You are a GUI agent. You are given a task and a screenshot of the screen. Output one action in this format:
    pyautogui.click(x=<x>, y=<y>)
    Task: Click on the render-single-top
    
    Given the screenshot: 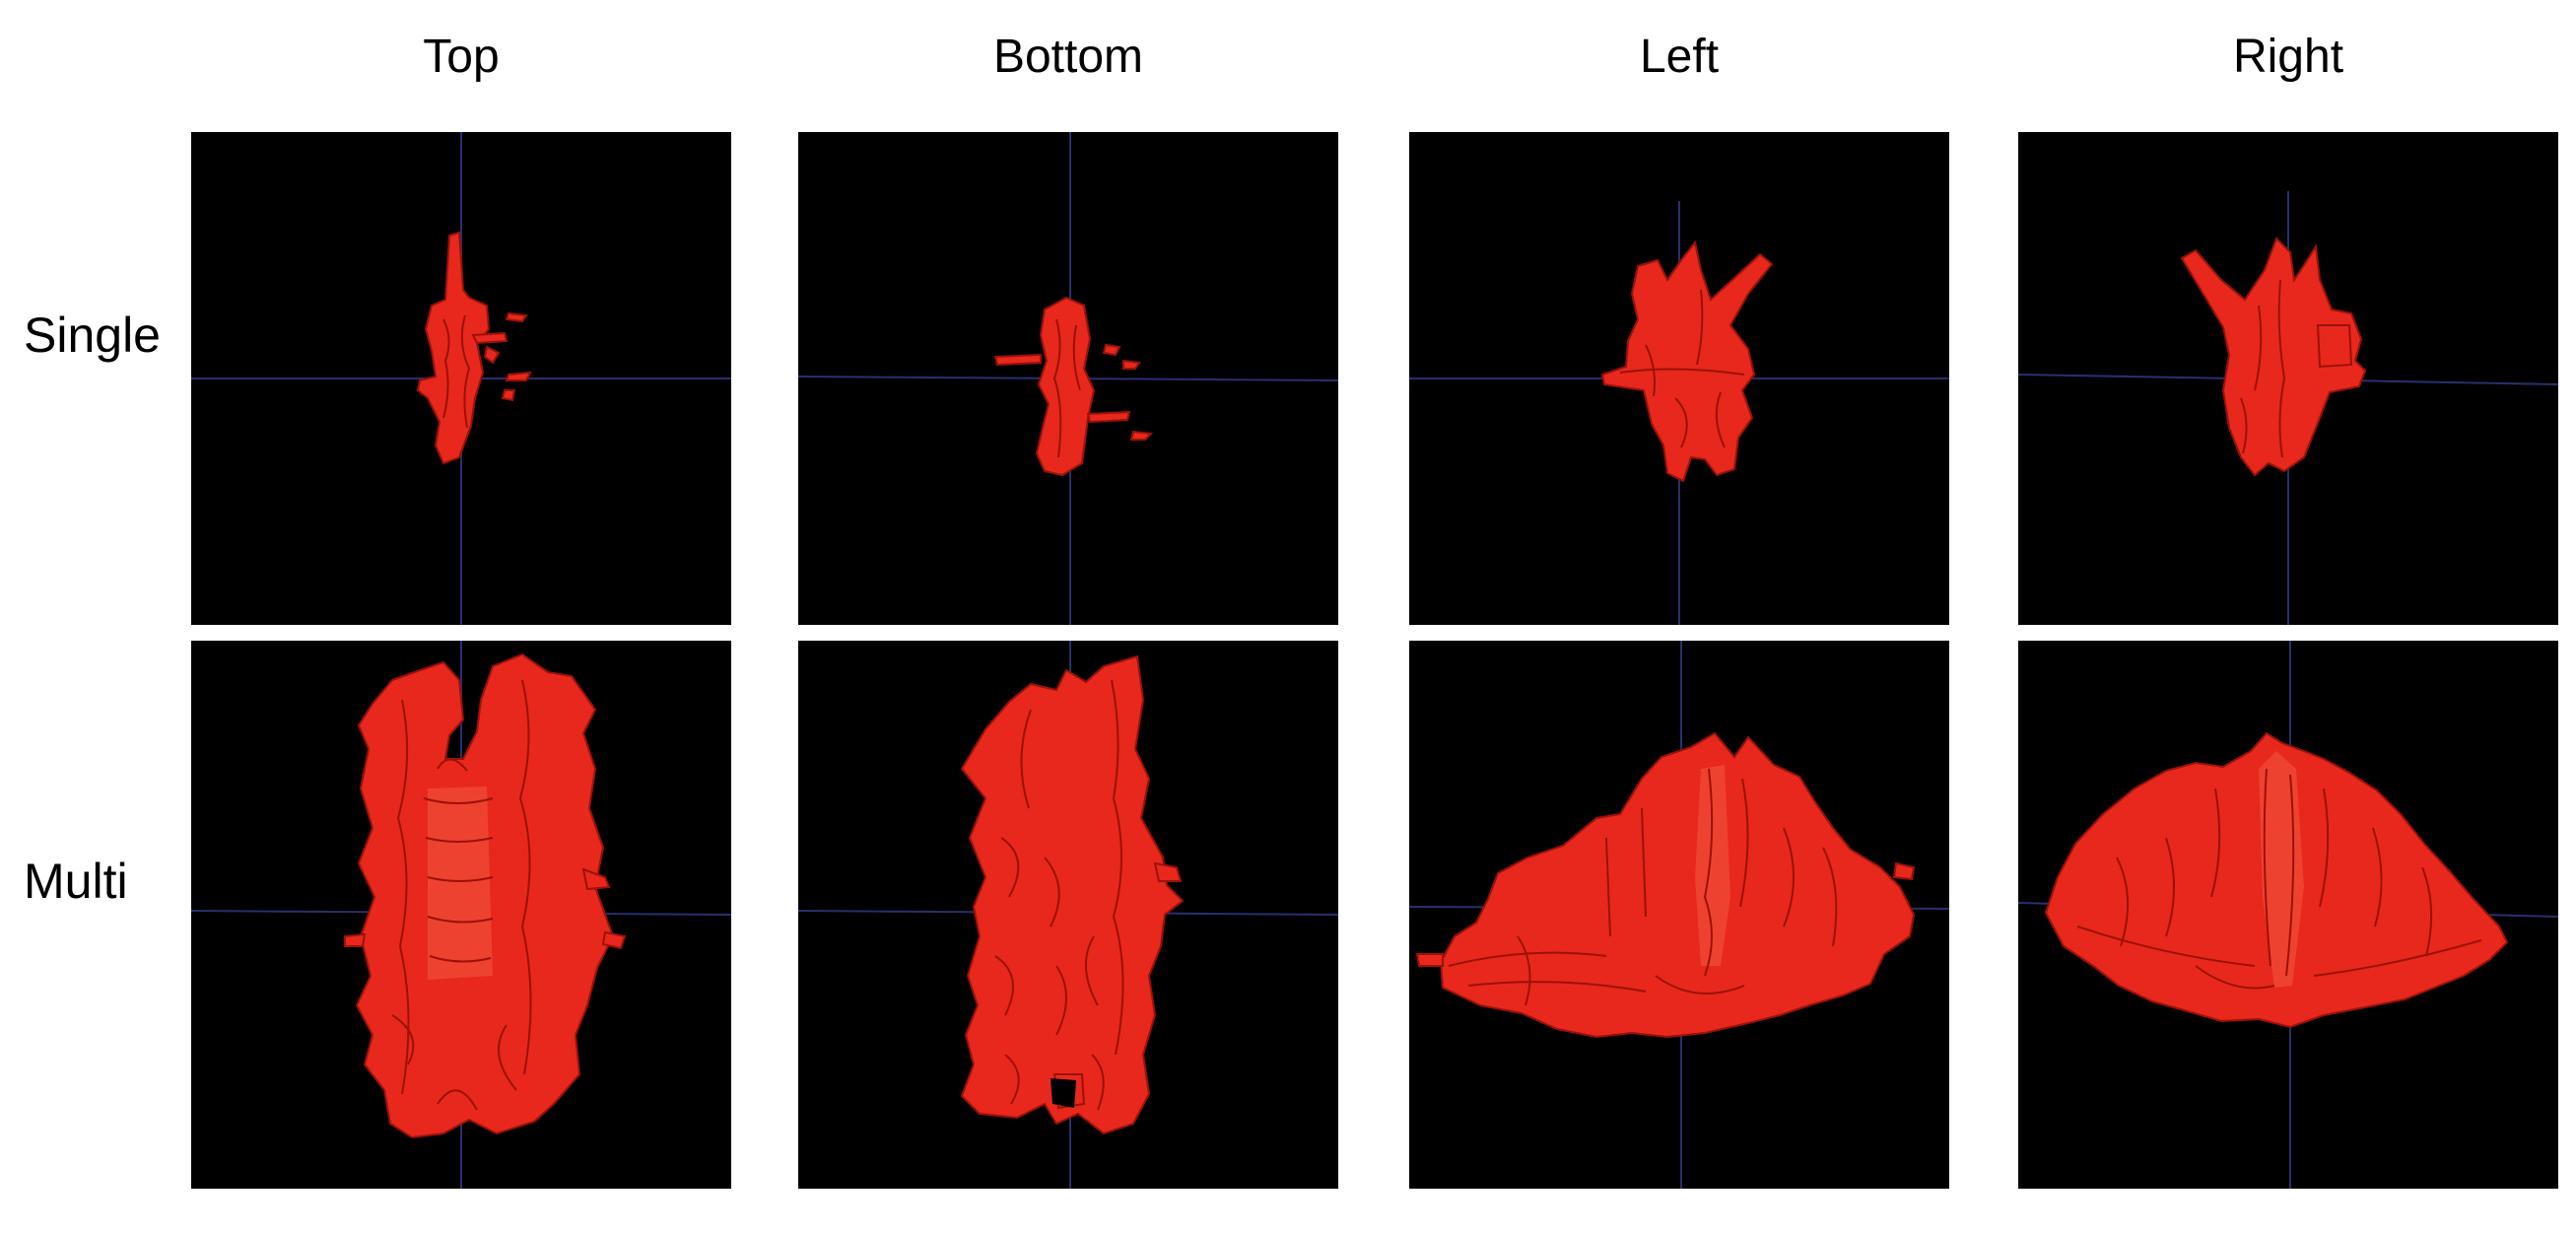 What is the action you would take?
    pyautogui.click(x=461, y=378)
    